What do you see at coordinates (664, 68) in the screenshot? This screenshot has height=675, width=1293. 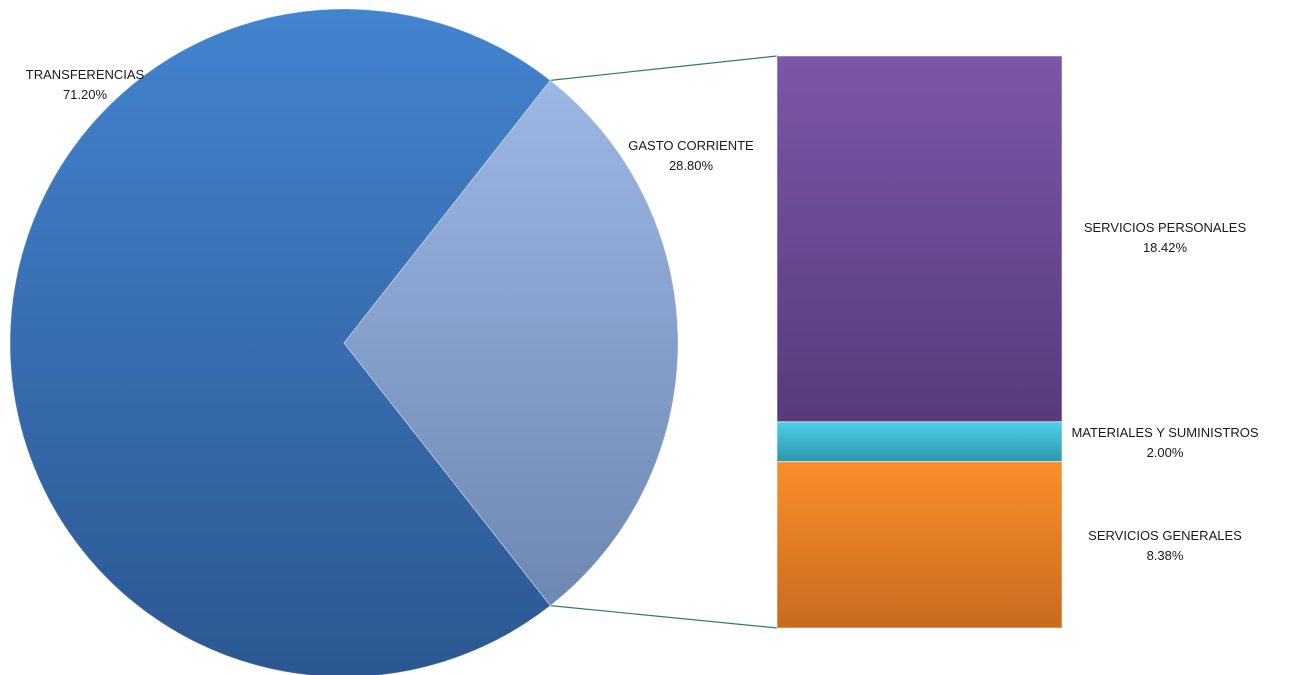 I see `connector-line-top` at bounding box center [664, 68].